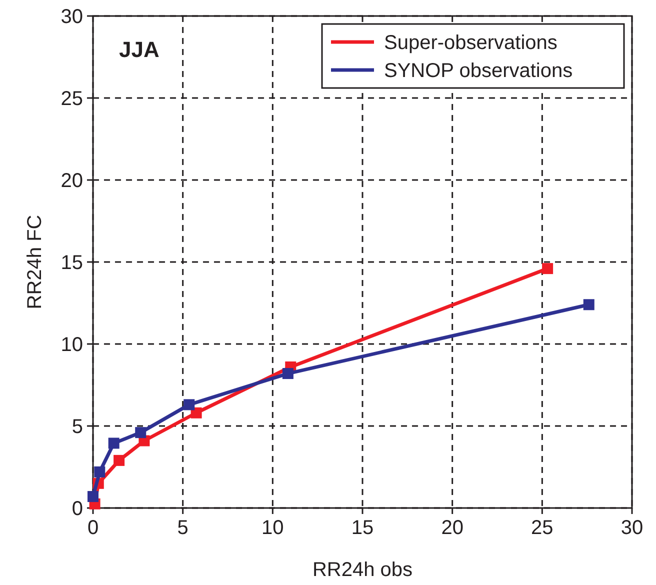  Describe the element at coordinates (362, 570) in the screenshot. I see `x-axis-title: RR24h obs` at that location.